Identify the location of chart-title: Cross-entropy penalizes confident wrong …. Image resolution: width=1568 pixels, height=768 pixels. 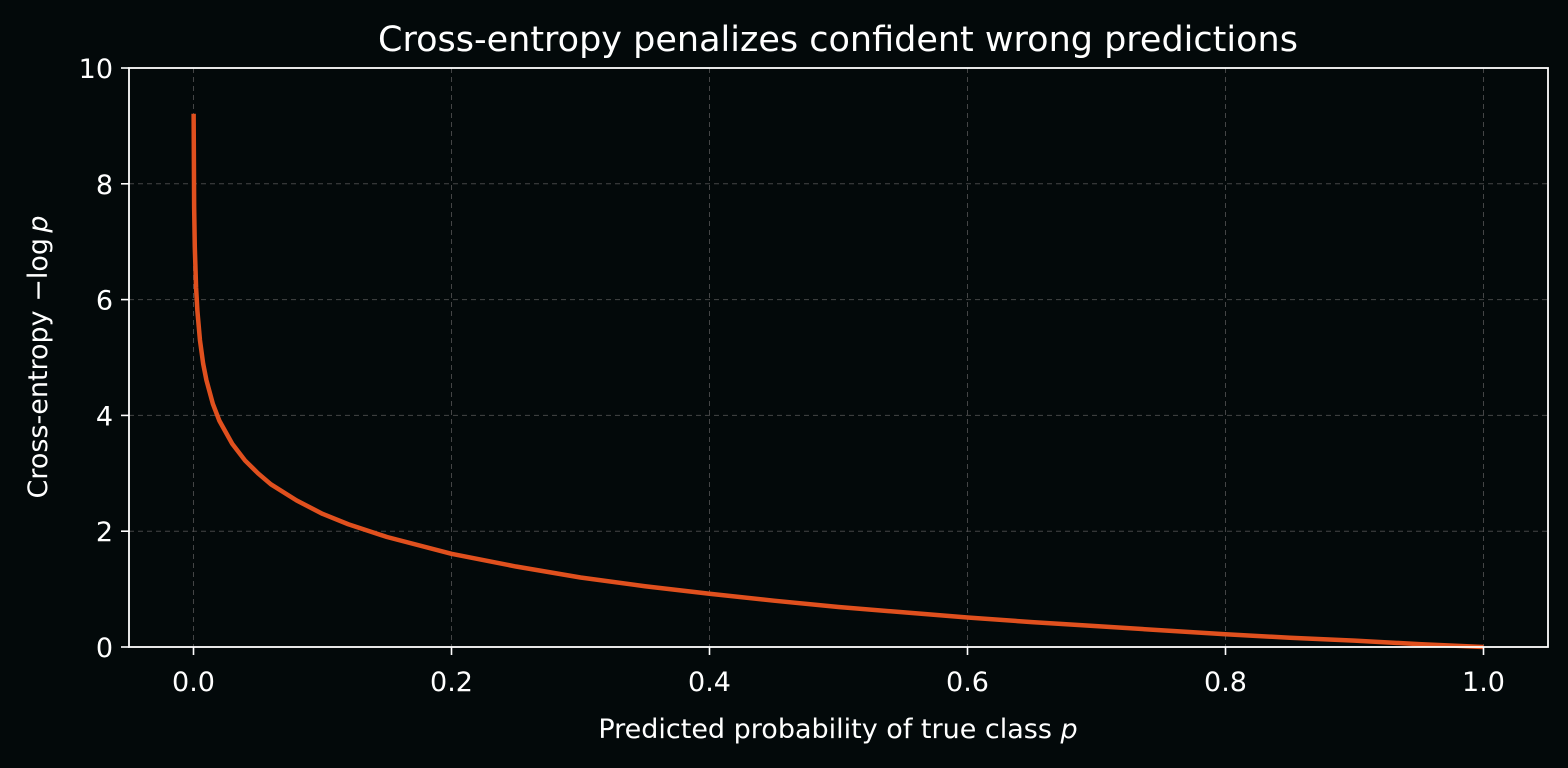
(838, 40).